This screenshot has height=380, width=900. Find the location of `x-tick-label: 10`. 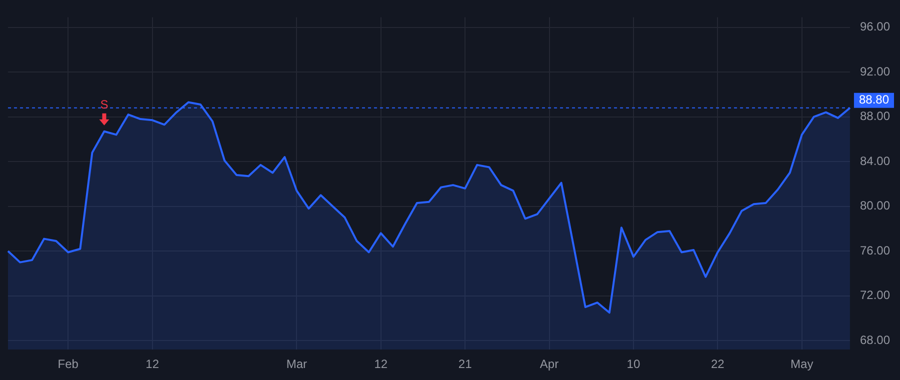

x-tick-label: 10 is located at coordinates (633, 364).